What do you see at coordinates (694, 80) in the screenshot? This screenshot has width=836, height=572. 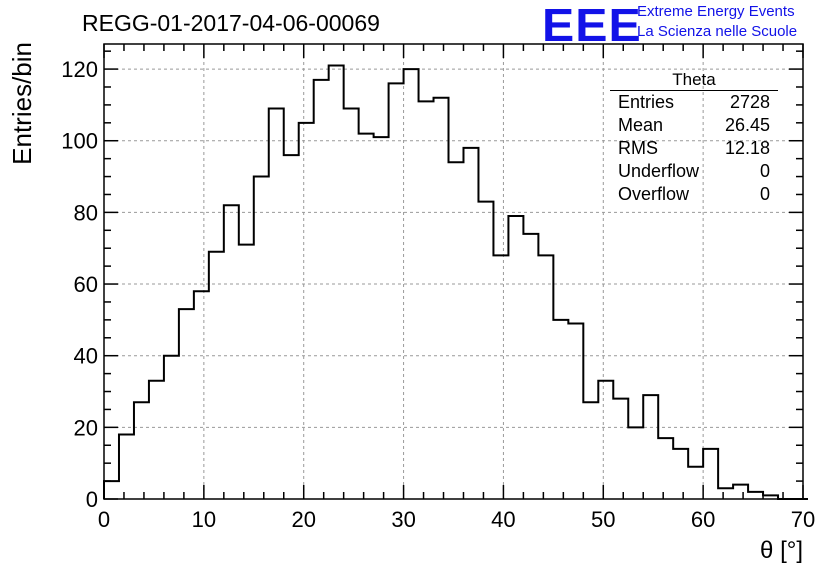 I see `stats-title: Theta` at bounding box center [694, 80].